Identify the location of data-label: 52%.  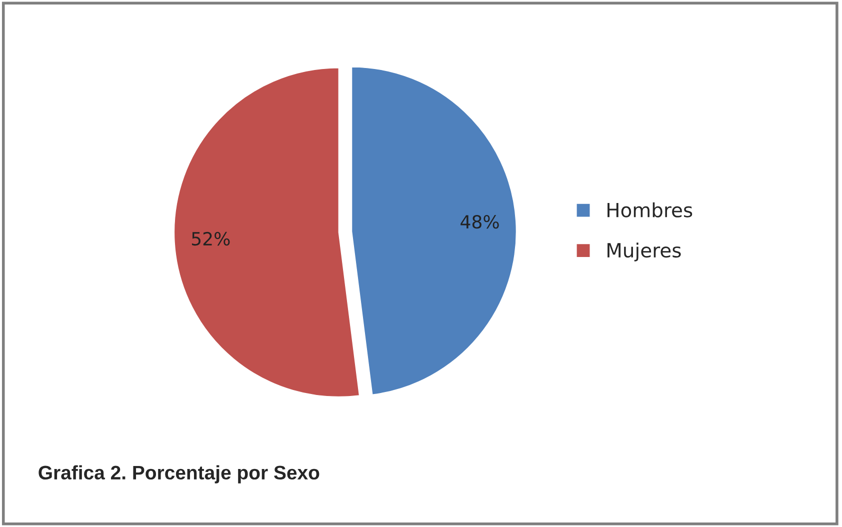
(211, 239).